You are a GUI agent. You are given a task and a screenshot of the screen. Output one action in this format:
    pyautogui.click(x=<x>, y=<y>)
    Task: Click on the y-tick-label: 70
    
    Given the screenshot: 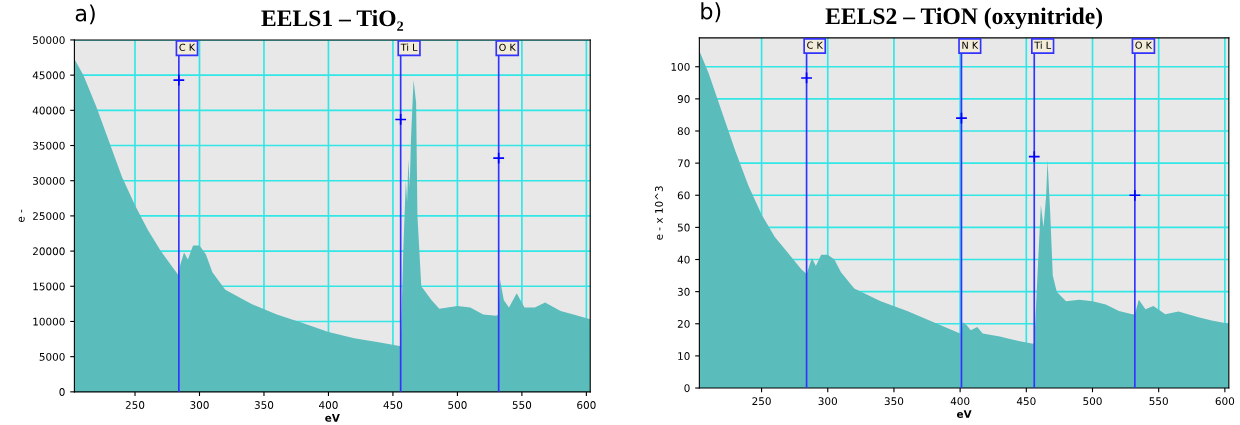 What is the action you would take?
    pyautogui.click(x=683, y=163)
    